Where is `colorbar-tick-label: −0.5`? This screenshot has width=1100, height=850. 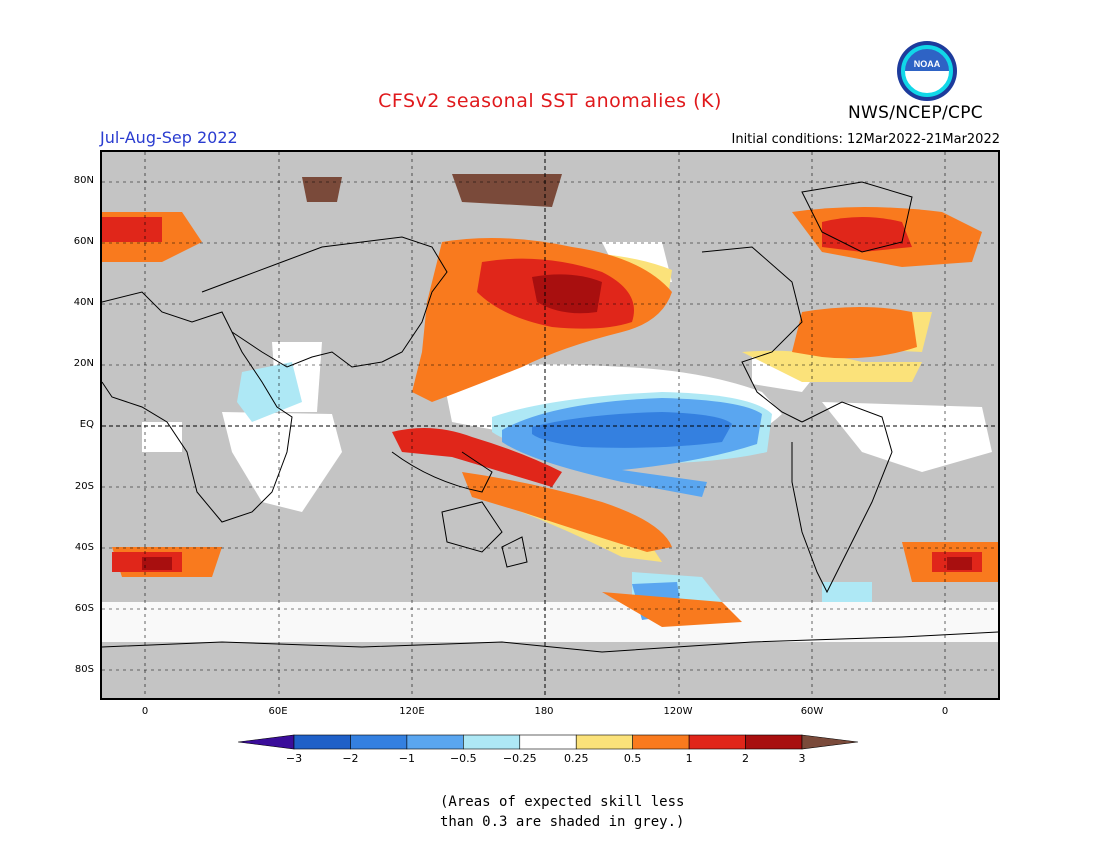 colorbar-tick-label: −0.5 is located at coordinates (463, 758).